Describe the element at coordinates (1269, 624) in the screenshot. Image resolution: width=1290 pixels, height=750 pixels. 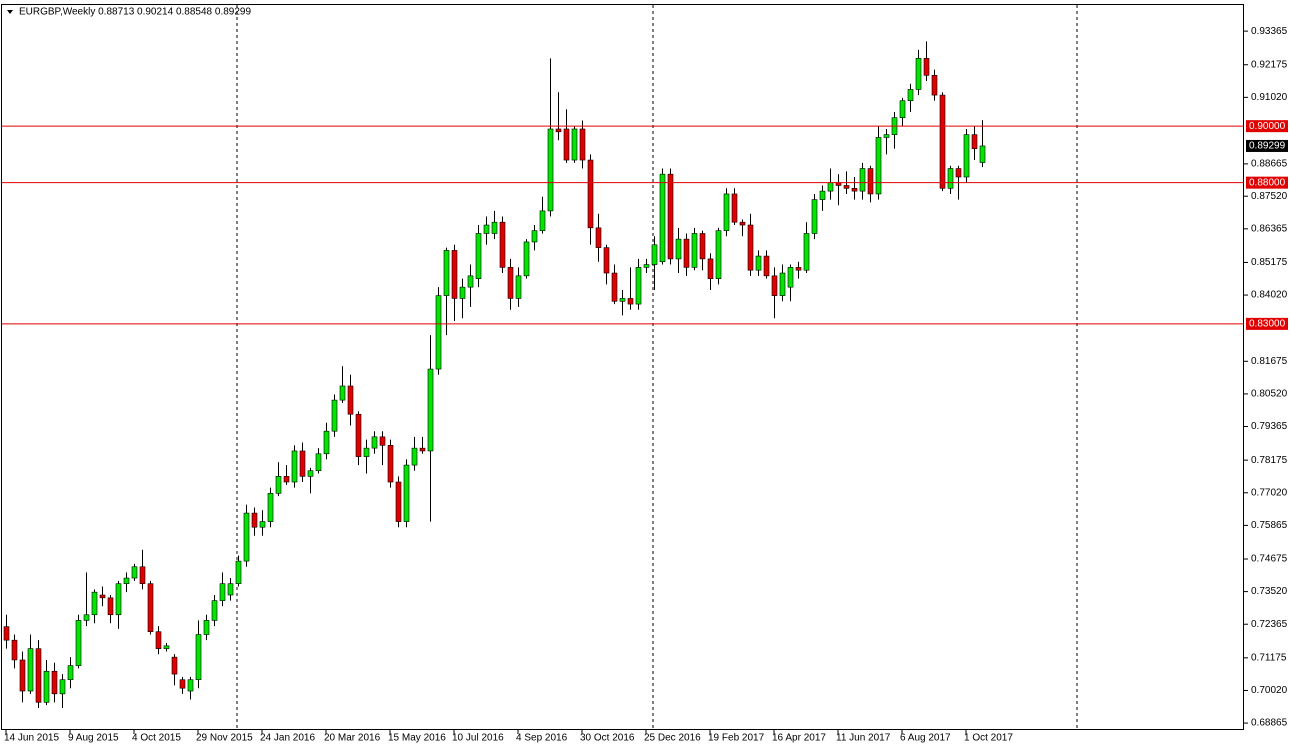
I see `y-tick-label: 0.72365` at that location.